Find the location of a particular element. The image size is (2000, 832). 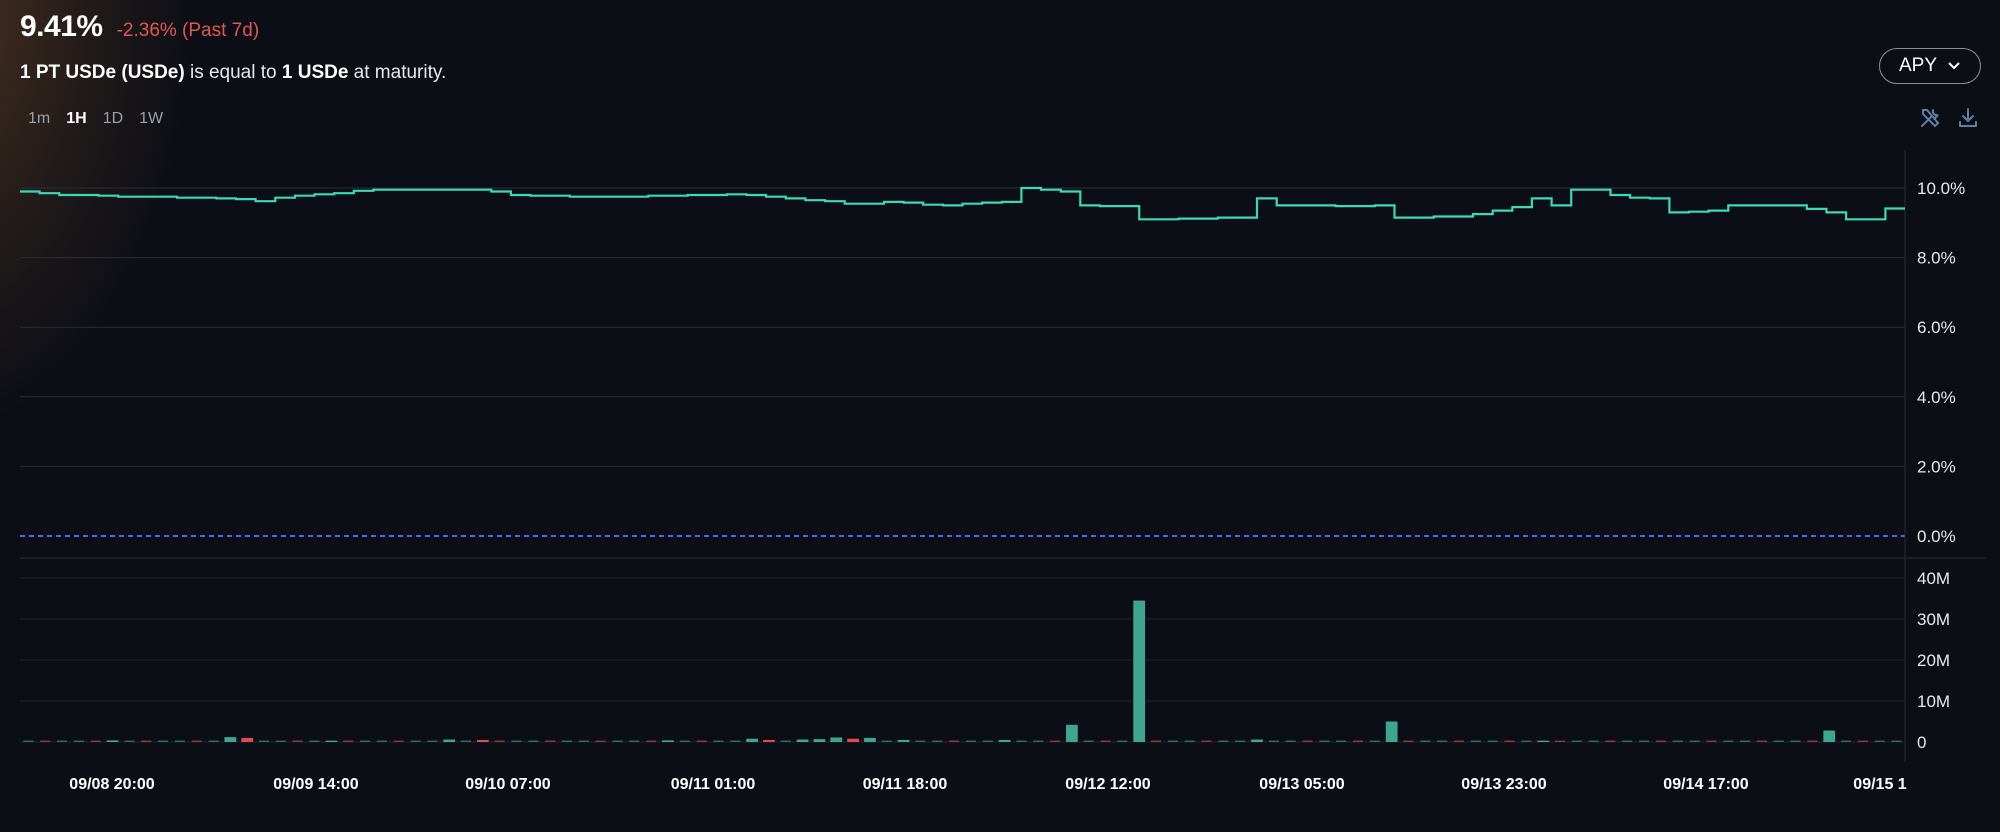

chevron-down-icon is located at coordinates (1954, 66).